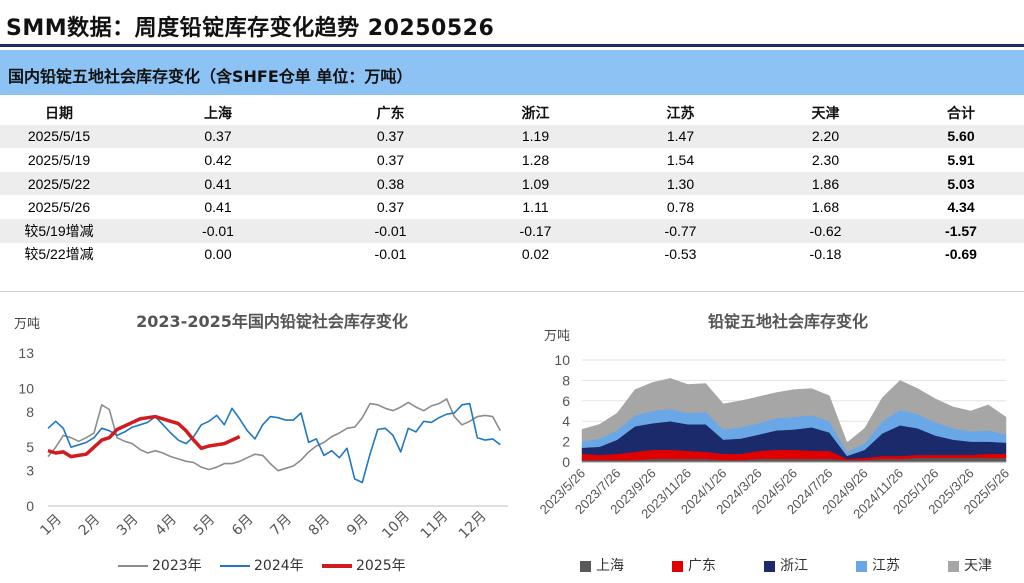  Describe the element at coordinates (535, 183) in the screenshot. I see `table-cell: 1.09` at that location.